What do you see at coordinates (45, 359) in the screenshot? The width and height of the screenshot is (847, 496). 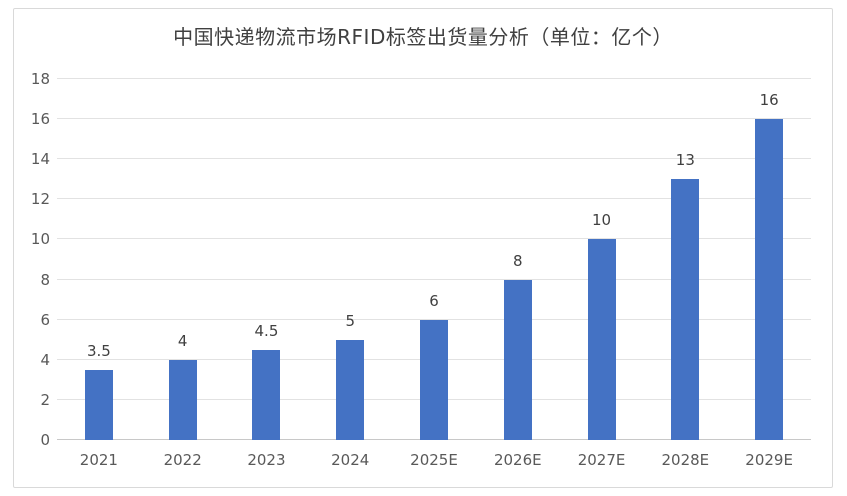 I see `y-axis-tick-label: 4` at bounding box center [45, 359].